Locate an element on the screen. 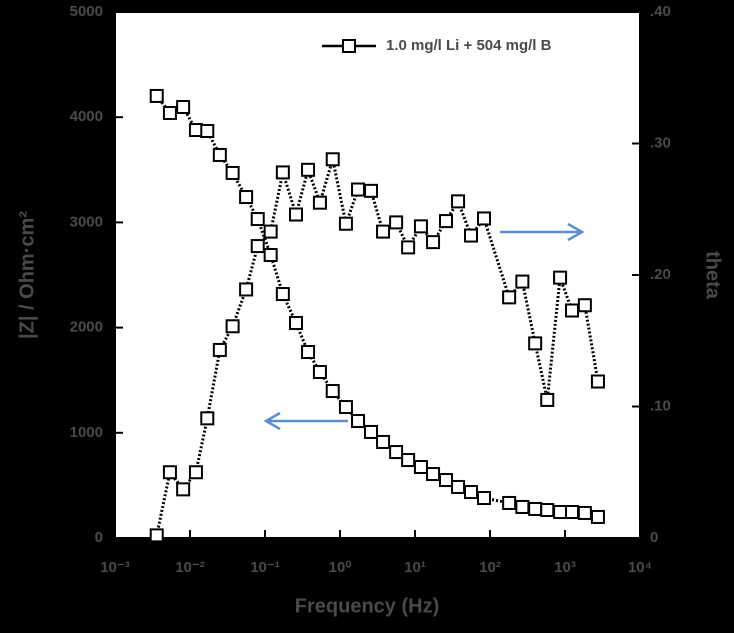 Image resolution: width=734 pixels, height=633 pixels. y2-tick-label: .40 is located at coordinates (660, 11).